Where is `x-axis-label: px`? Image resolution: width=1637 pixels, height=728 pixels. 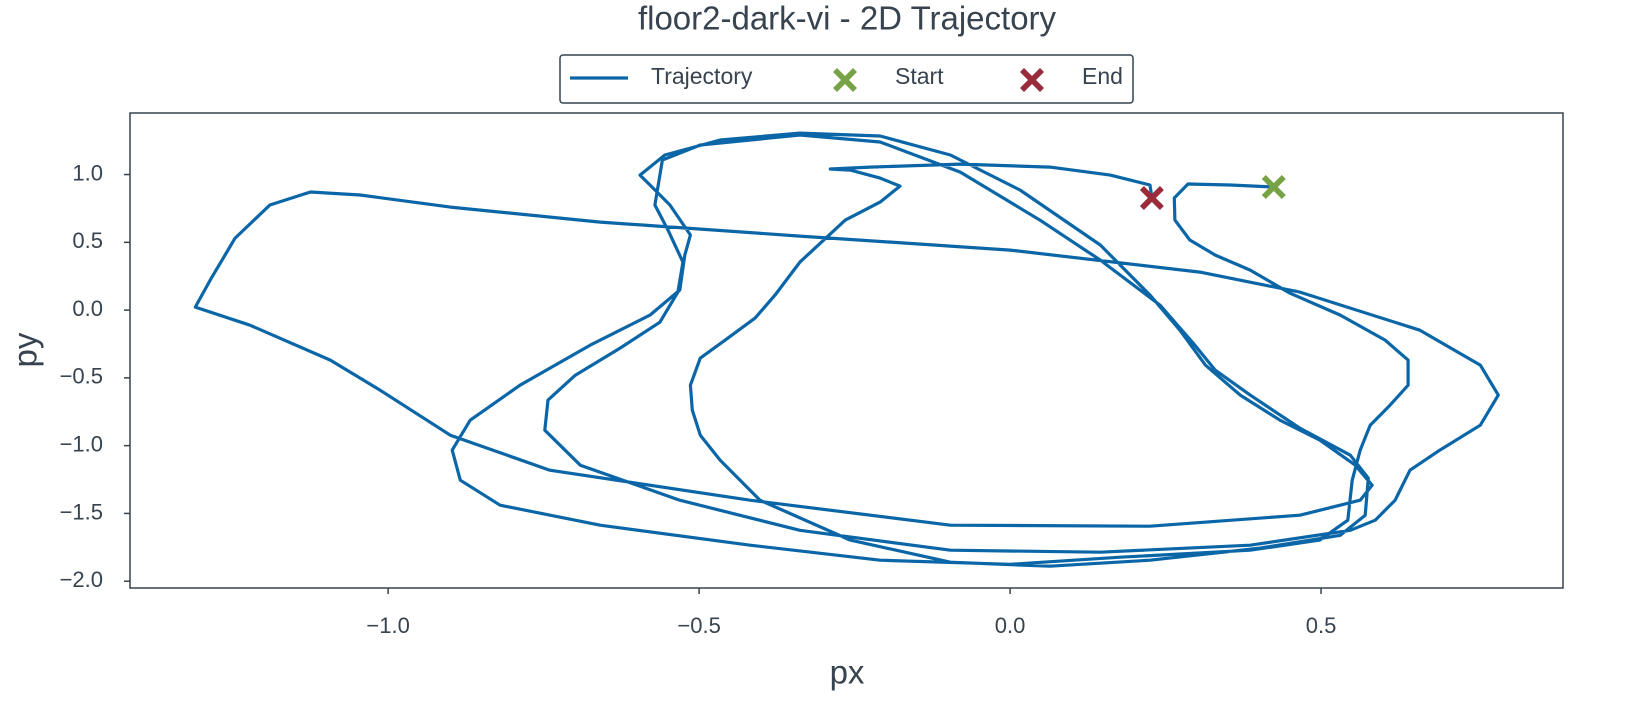 x-axis-label: px is located at coordinates (847, 672).